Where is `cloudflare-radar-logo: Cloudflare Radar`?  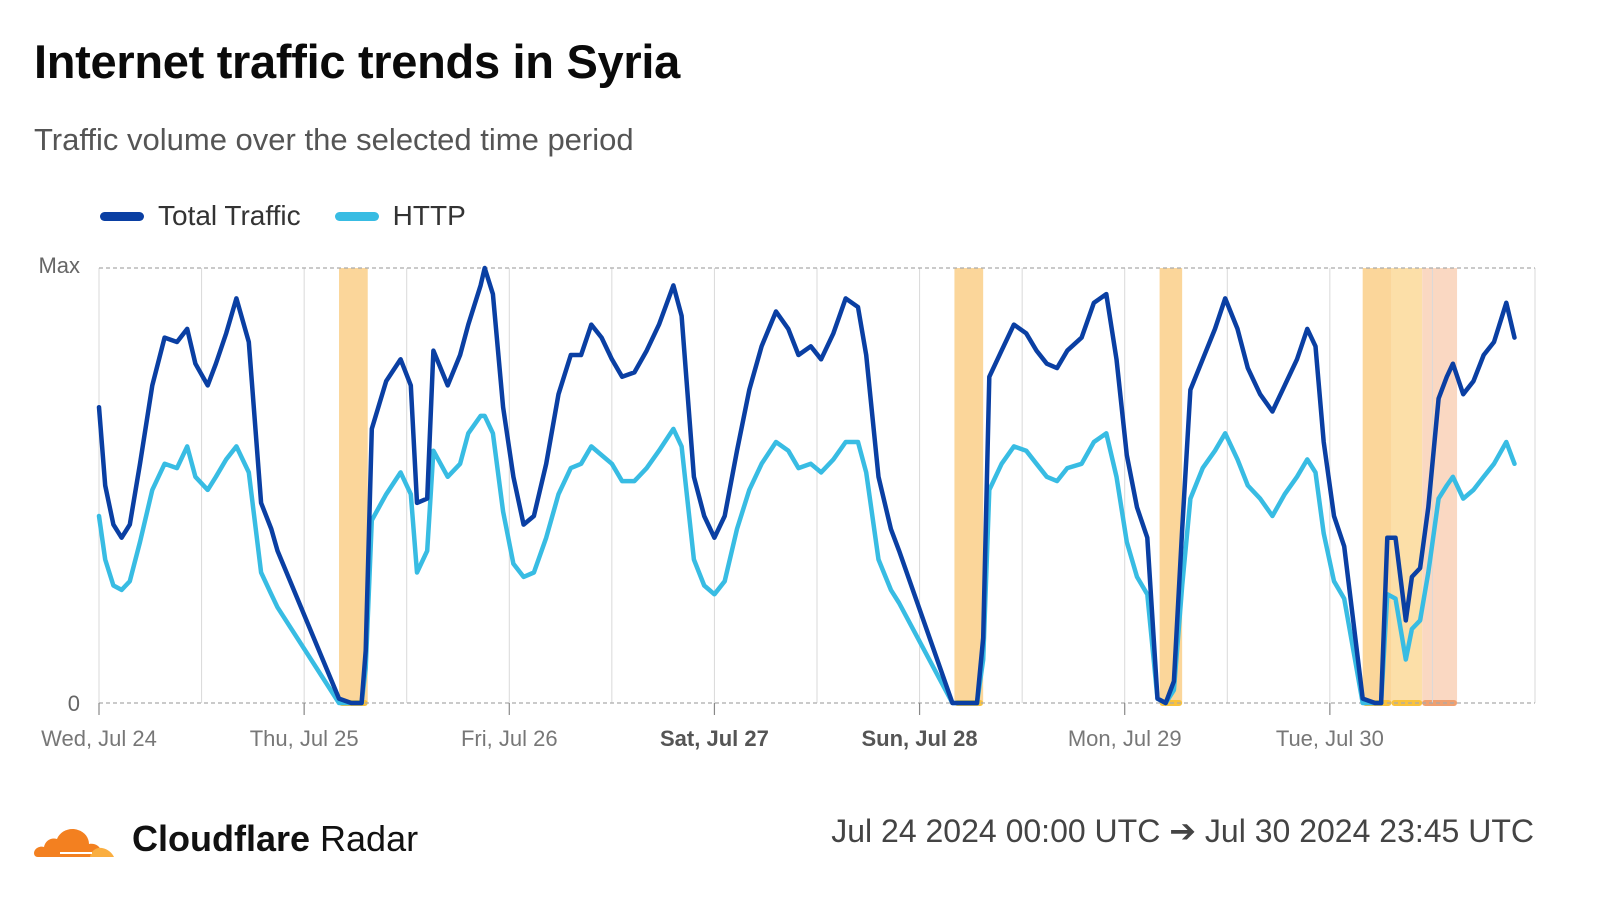 cloudflare-radar-logo: Cloudflare Radar is located at coordinates (225, 839).